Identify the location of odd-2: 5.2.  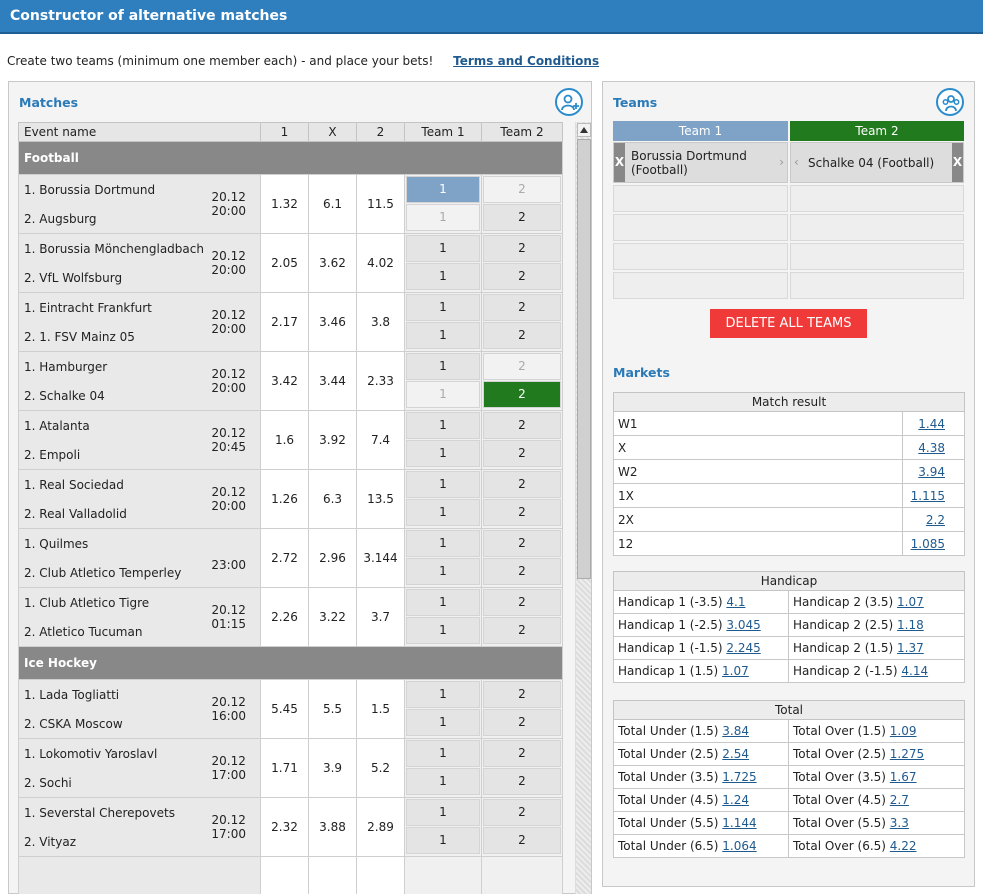
(380, 768).